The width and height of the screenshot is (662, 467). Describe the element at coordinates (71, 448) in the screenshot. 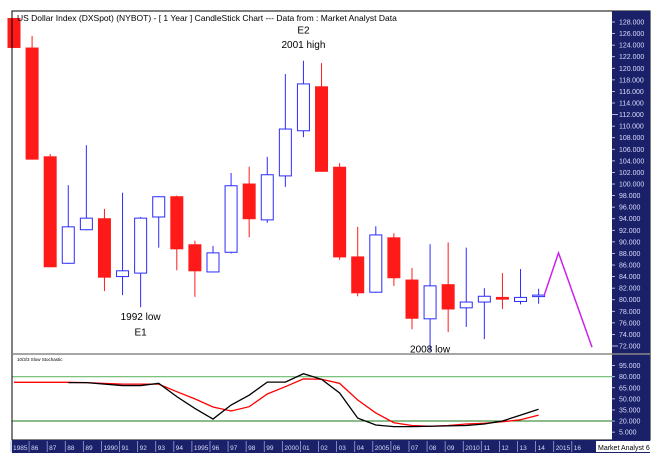

I see `time-tick-label: 88` at that location.